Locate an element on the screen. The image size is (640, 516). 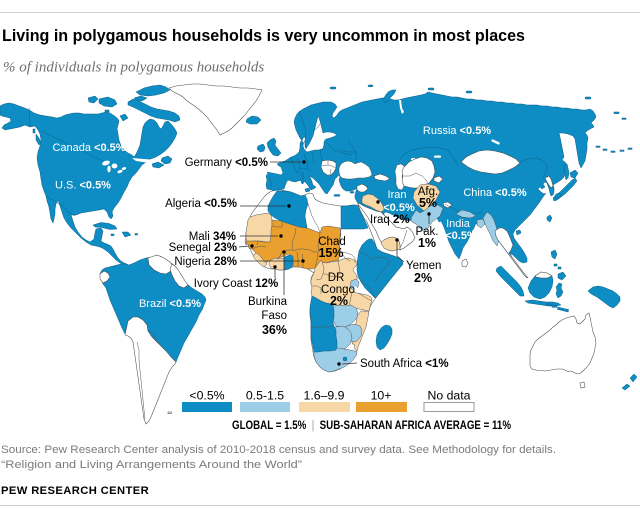
svg-text: 0.5-1.5 is located at coordinates (265, 396).